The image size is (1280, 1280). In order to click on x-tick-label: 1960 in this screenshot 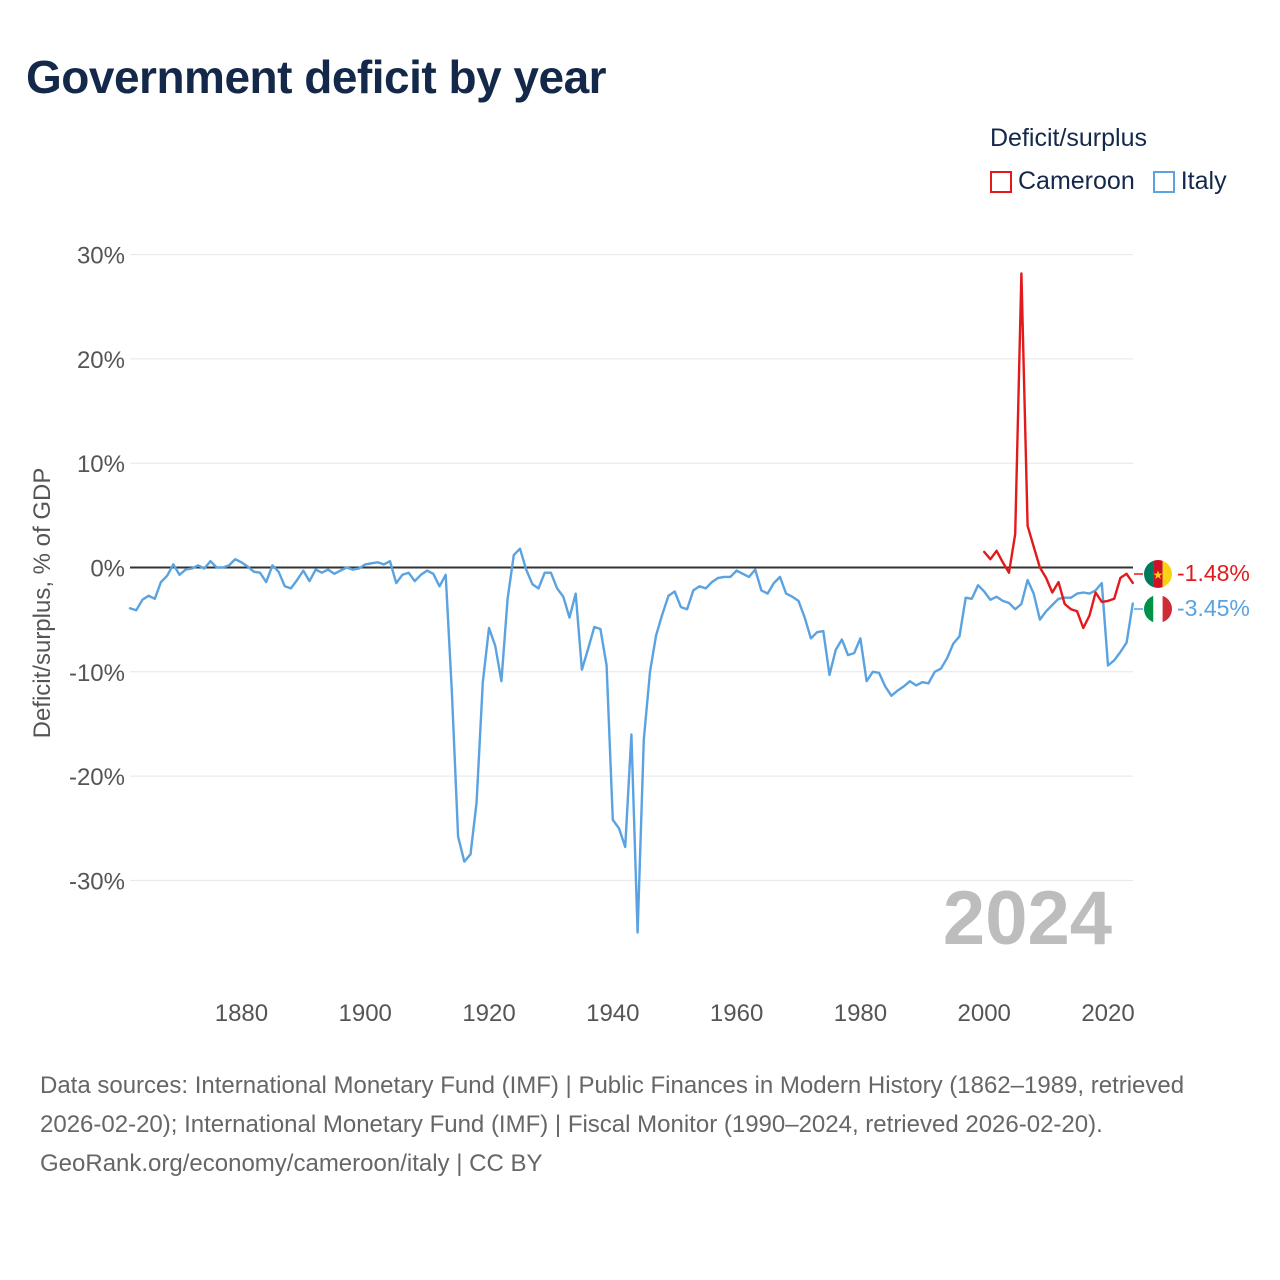, I will do `click(736, 1013)`.